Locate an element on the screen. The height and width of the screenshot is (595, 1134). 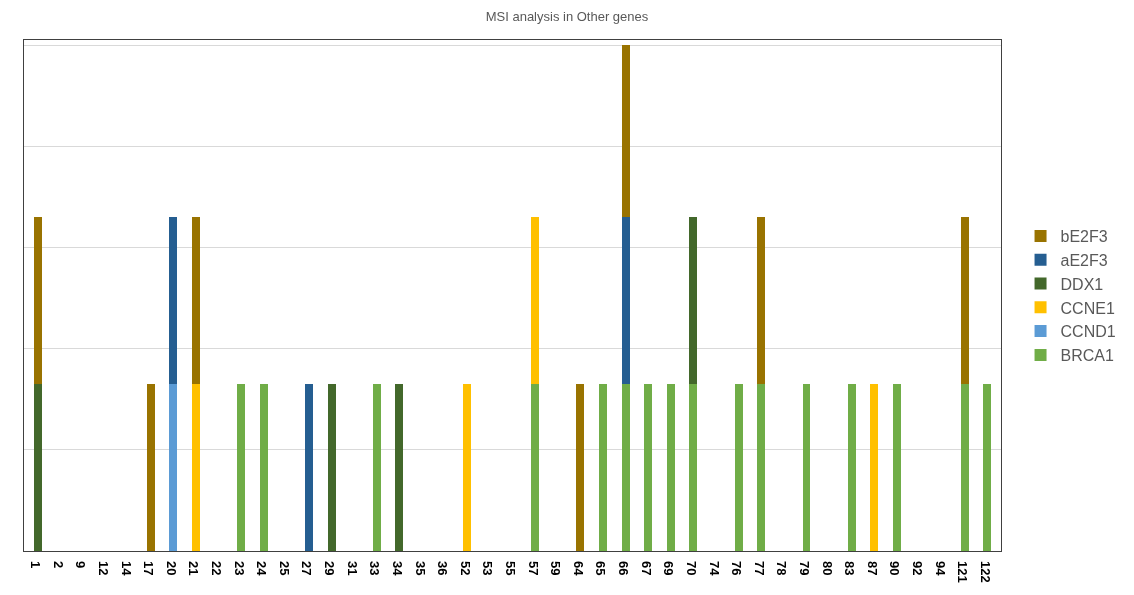
x-tick-label: 52 is located at coordinates (465, 568).